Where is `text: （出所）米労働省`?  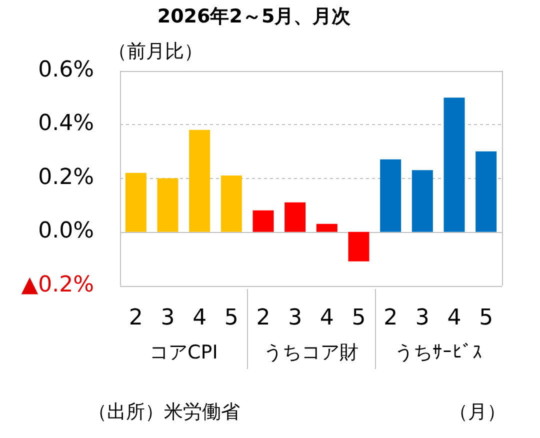
text: （出所）米労働省 is located at coordinates (164, 411).